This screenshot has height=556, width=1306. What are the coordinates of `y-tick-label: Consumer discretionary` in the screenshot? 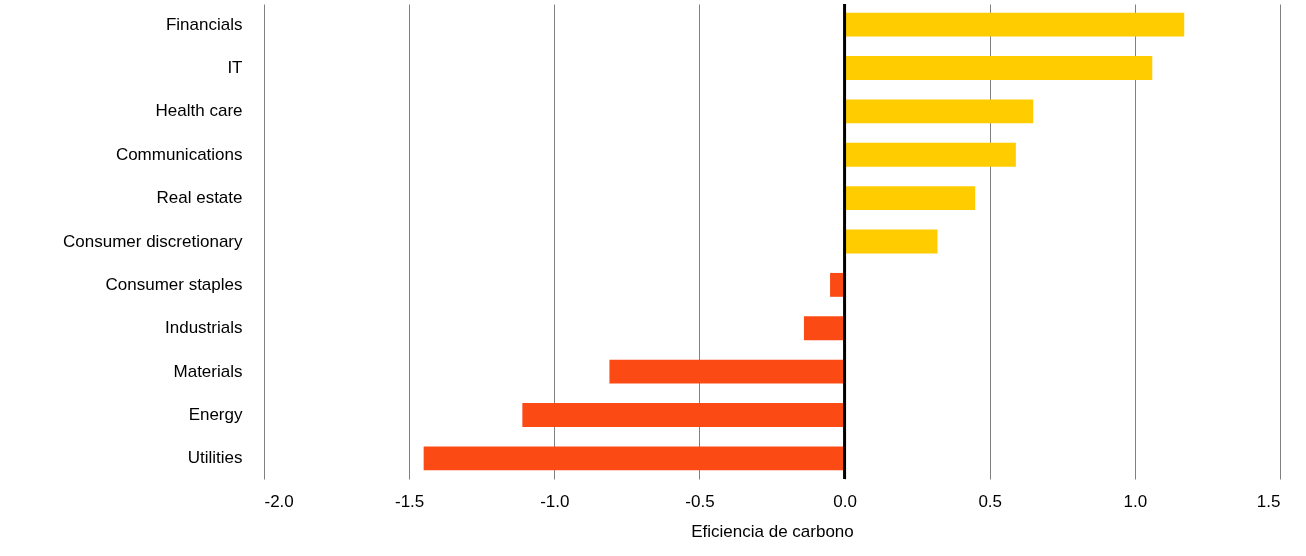 It's located at (152, 241).